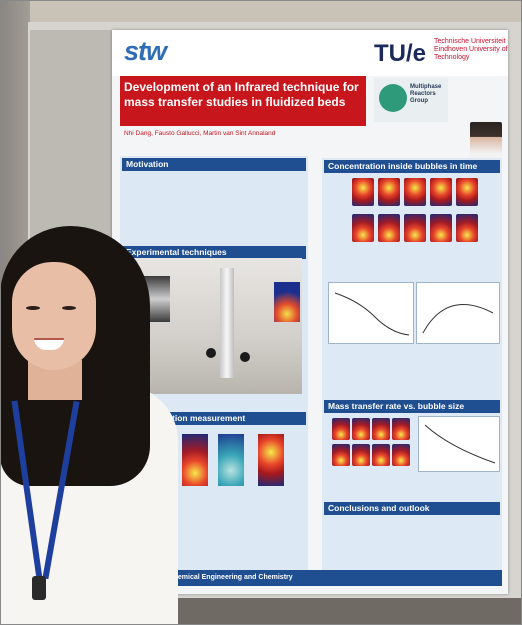  I want to click on section-conclusions: Conclusions and outlook, so click(412, 508).